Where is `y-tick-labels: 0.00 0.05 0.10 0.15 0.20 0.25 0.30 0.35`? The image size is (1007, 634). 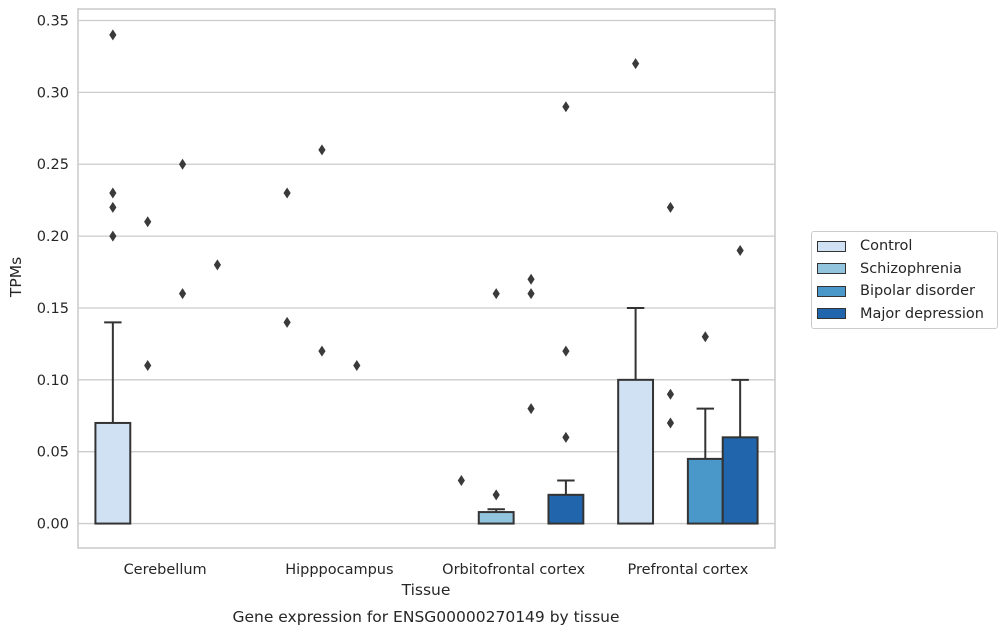 y-tick-labels: 0.00 0.05 0.10 0.15 0.20 0.25 0.30 0.35 is located at coordinates (53, 272).